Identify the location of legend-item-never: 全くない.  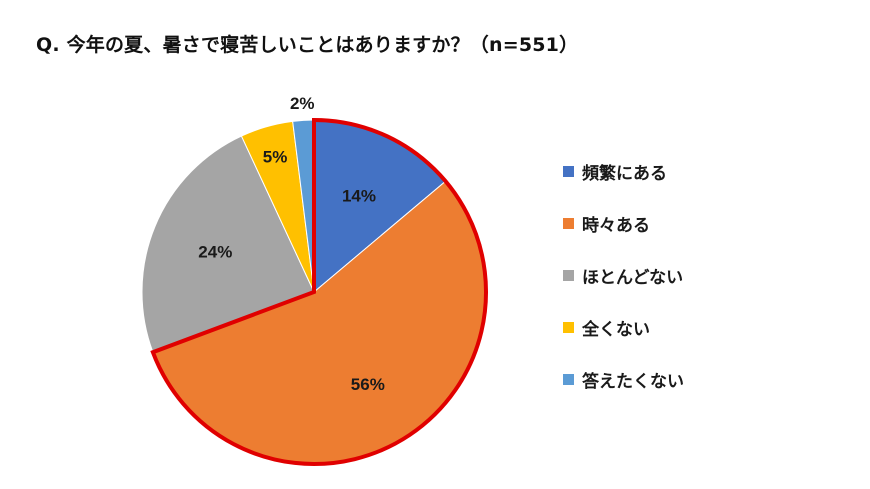
(623, 327).